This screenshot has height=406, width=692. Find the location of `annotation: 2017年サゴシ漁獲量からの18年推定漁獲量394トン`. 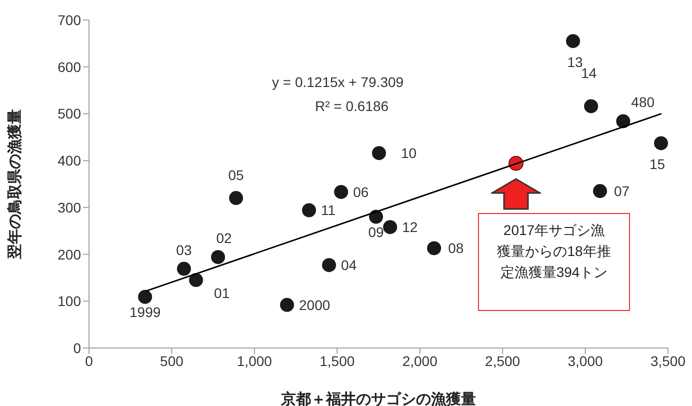

annotation: 2017年サゴシ漁獲量からの18年推定漁獲量394トン is located at coordinates (554, 251).